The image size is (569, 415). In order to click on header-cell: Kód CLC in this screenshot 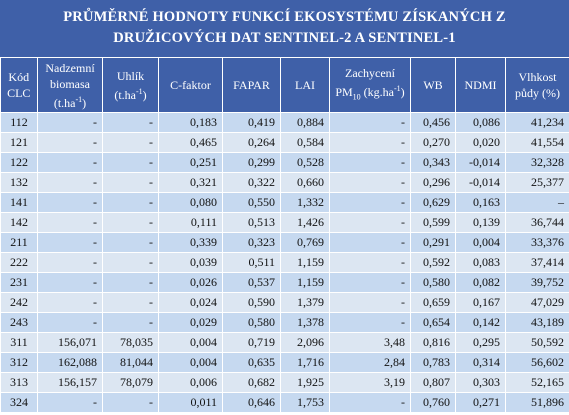, I will do `click(19, 85)`.